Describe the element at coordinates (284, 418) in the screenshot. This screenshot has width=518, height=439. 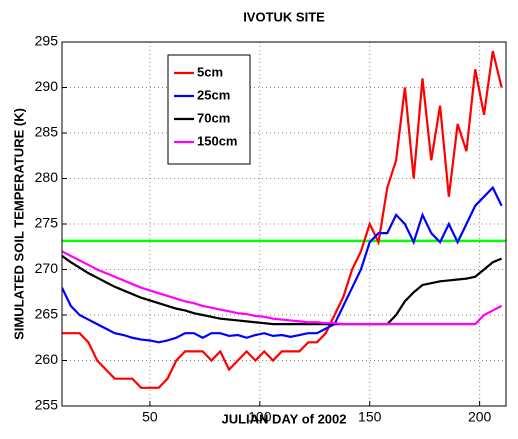
I see `x-axis-label: JULIAN DAY of 2002` at that location.